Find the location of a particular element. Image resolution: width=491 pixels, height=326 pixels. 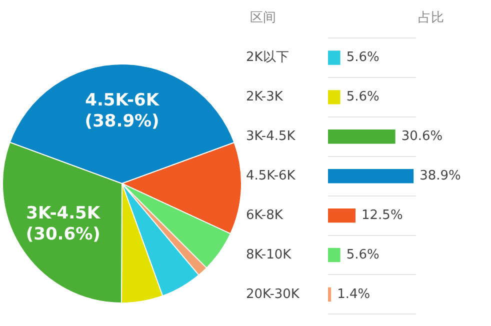

y-tick-label: 2K以下 is located at coordinates (267, 58).